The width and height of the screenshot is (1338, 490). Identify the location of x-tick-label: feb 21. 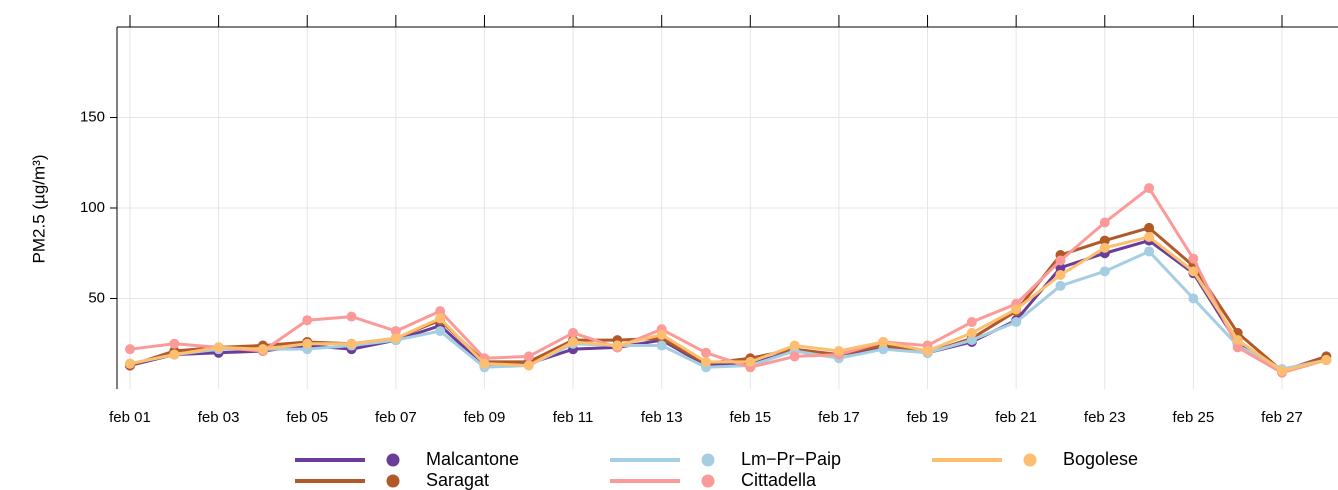
(1016, 417).